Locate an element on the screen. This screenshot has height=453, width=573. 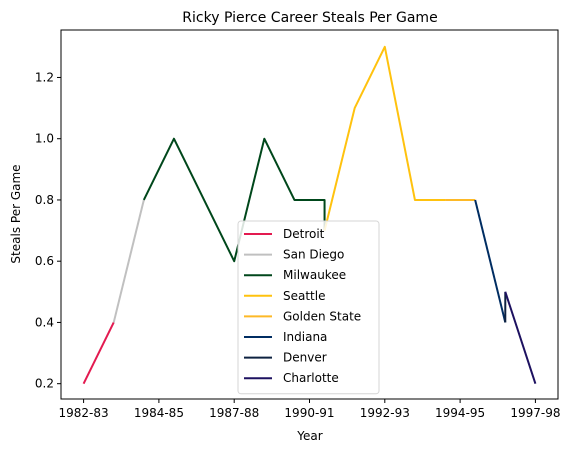
series-line-seattle is located at coordinates (384, 138).